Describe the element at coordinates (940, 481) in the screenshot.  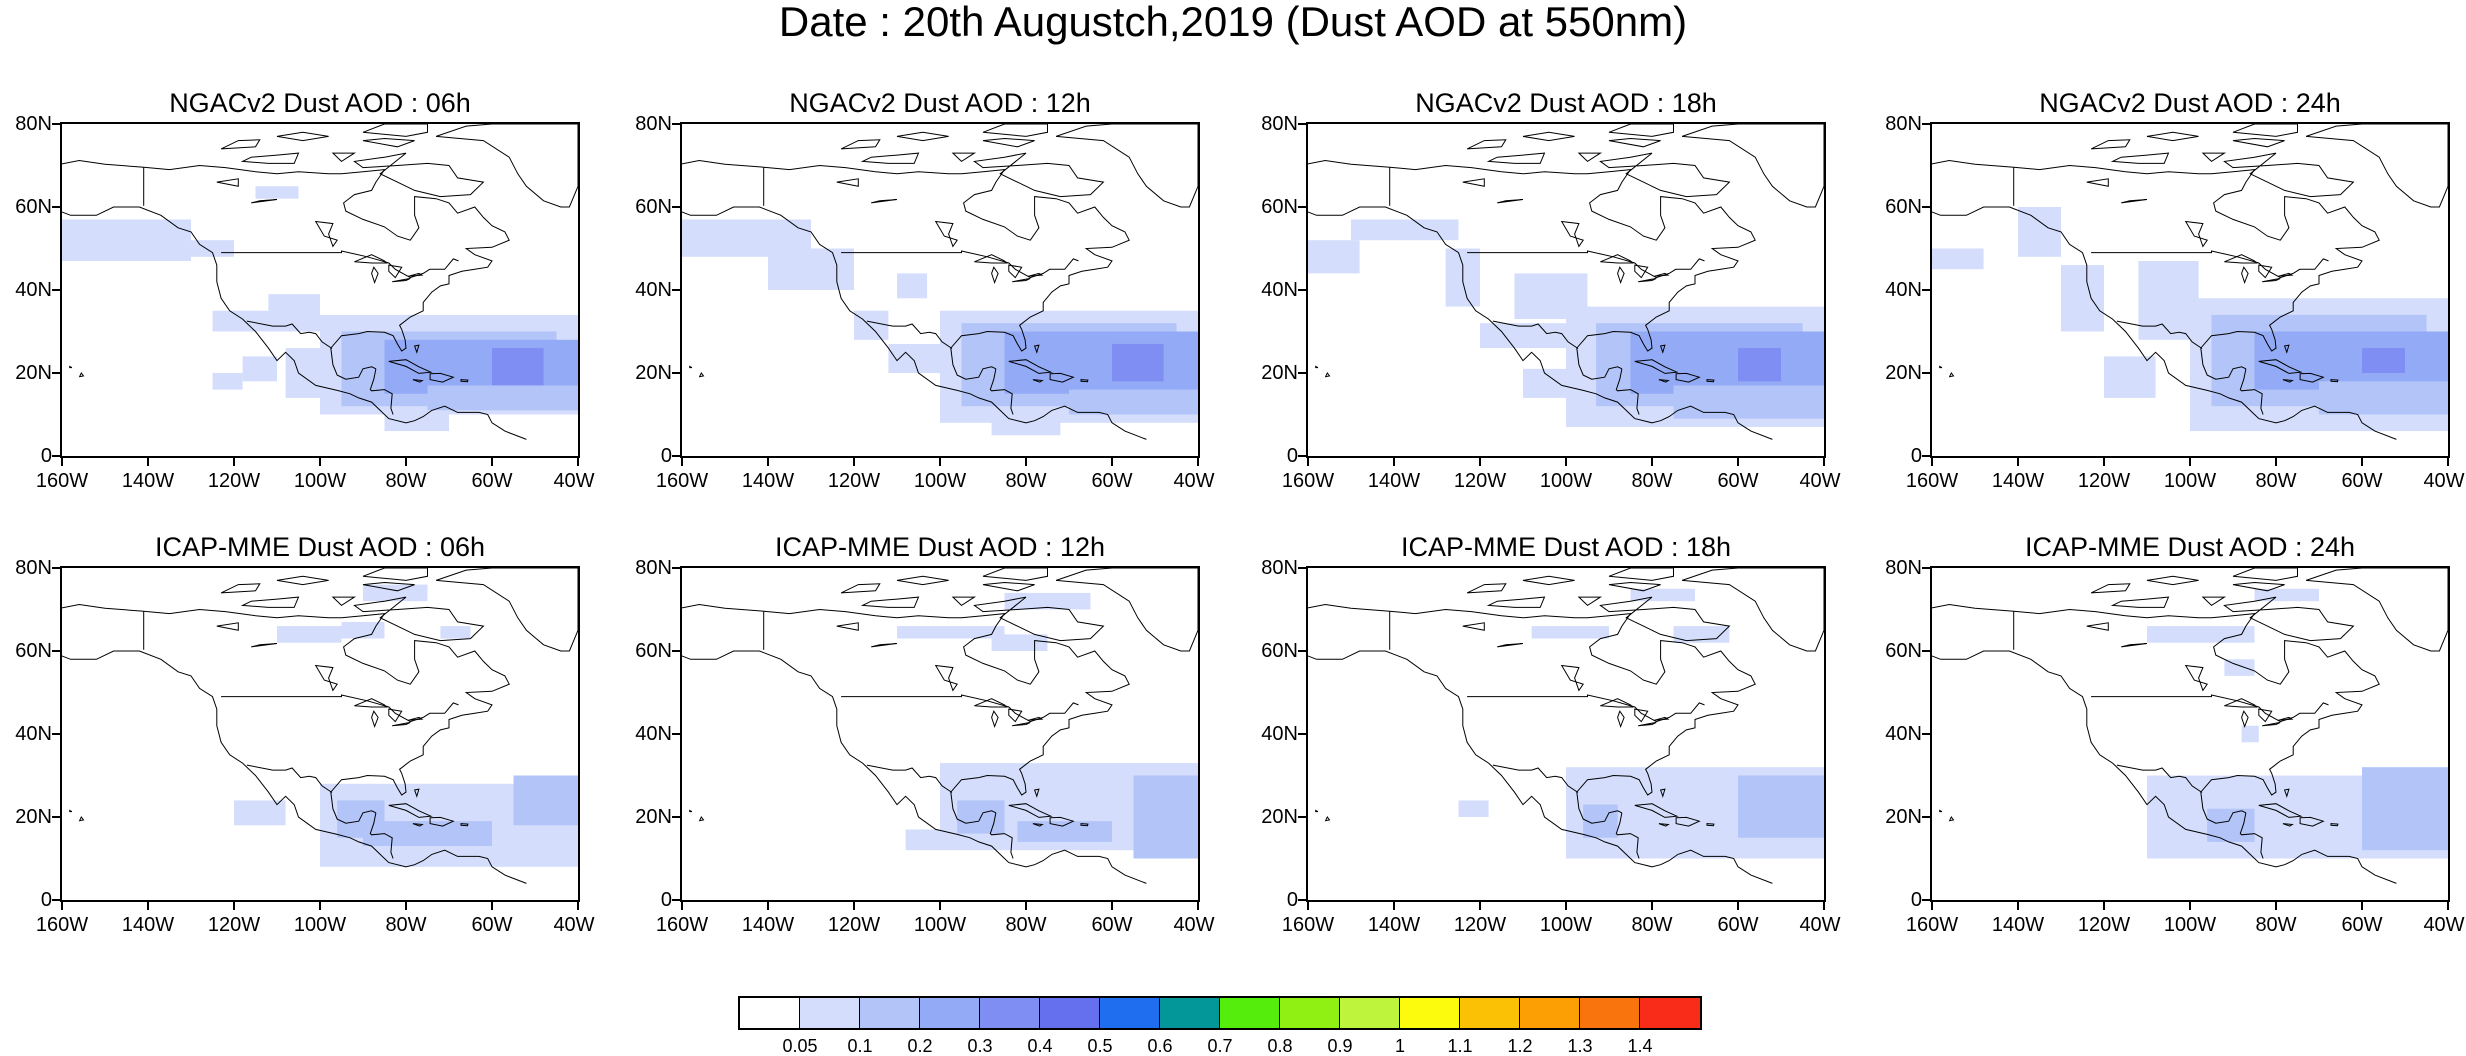
I see `lon-tick-label: 100W` at that location.